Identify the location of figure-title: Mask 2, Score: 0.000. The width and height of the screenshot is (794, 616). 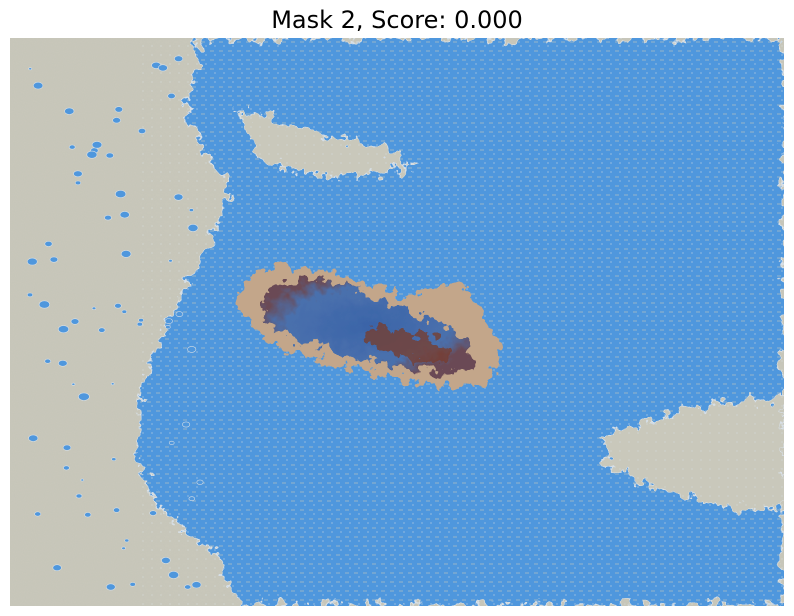
(397, 20).